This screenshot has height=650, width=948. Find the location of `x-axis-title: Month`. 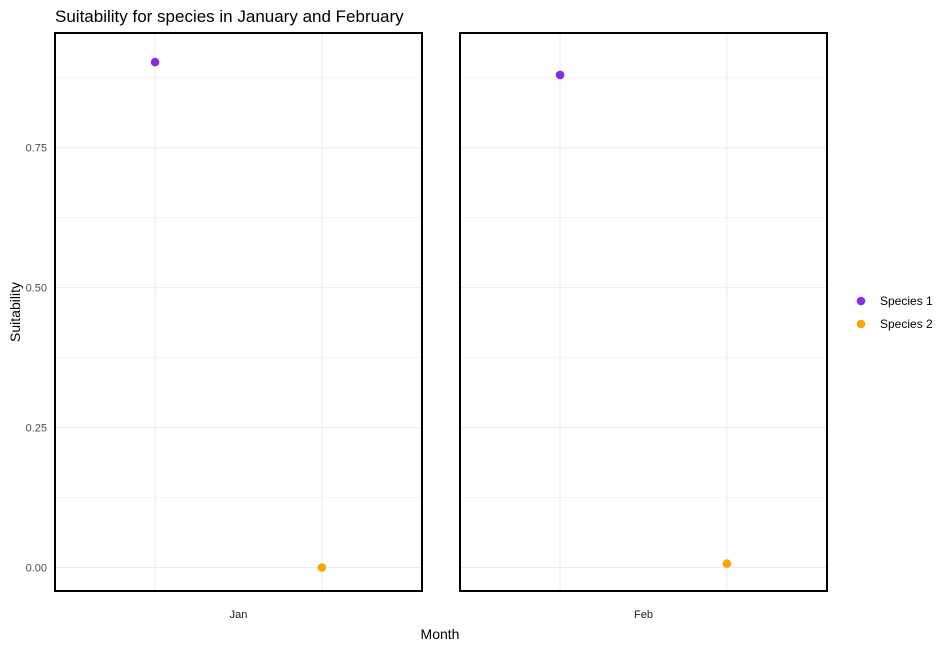

x-axis-title: Month is located at coordinates (440, 634).